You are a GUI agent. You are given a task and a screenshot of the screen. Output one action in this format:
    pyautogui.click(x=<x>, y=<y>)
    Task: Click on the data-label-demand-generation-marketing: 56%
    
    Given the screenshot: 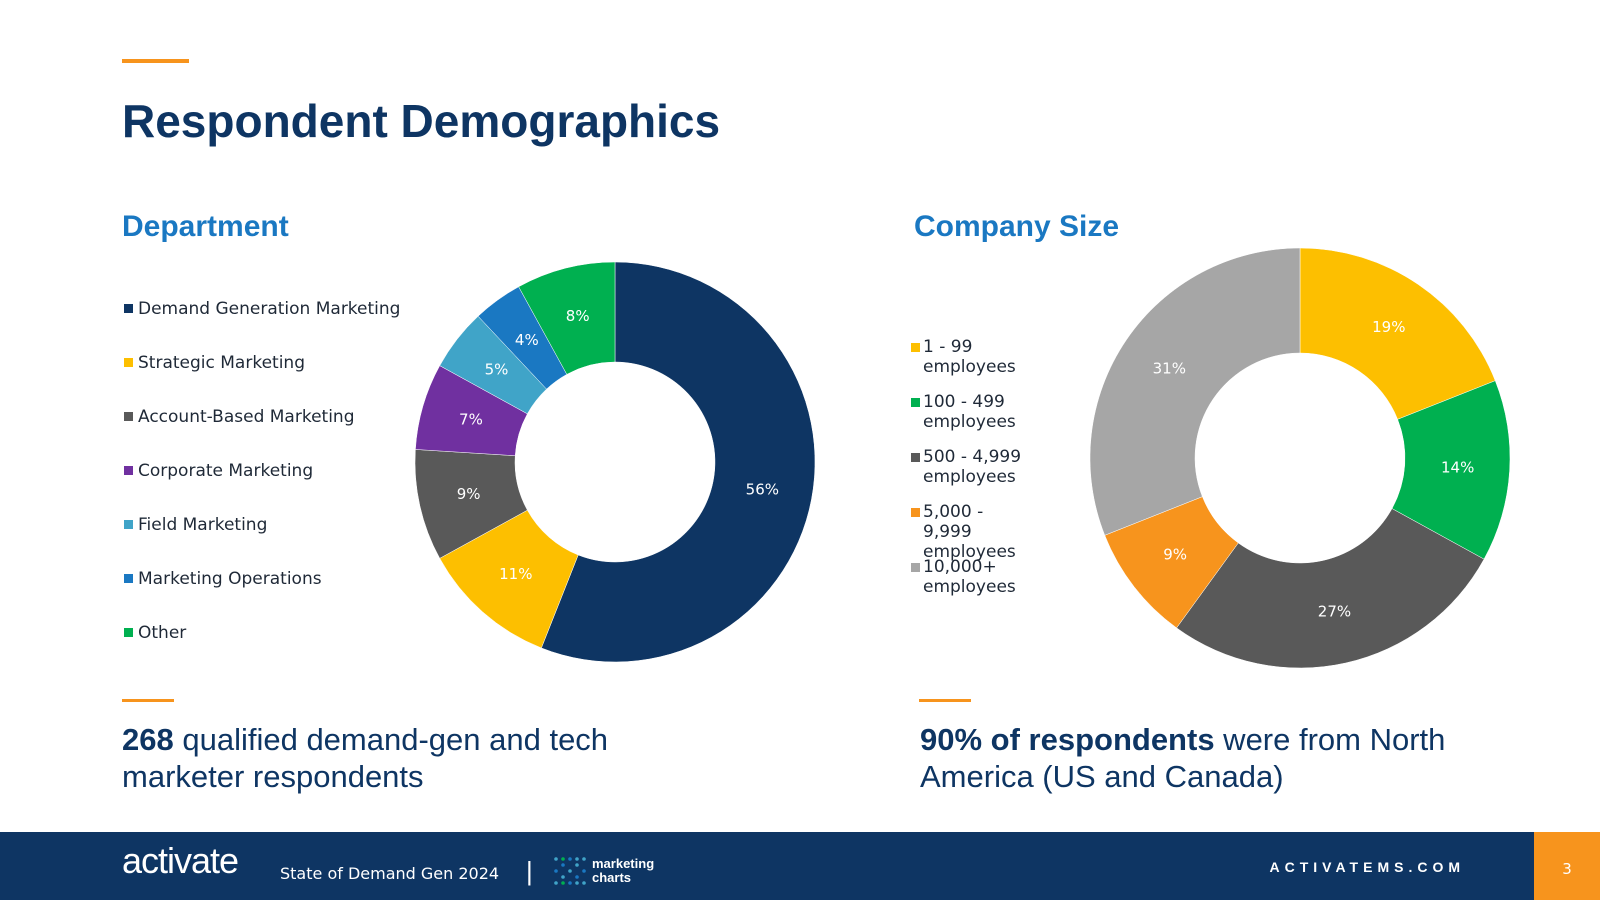 What is the action you would take?
    pyautogui.click(x=762, y=490)
    